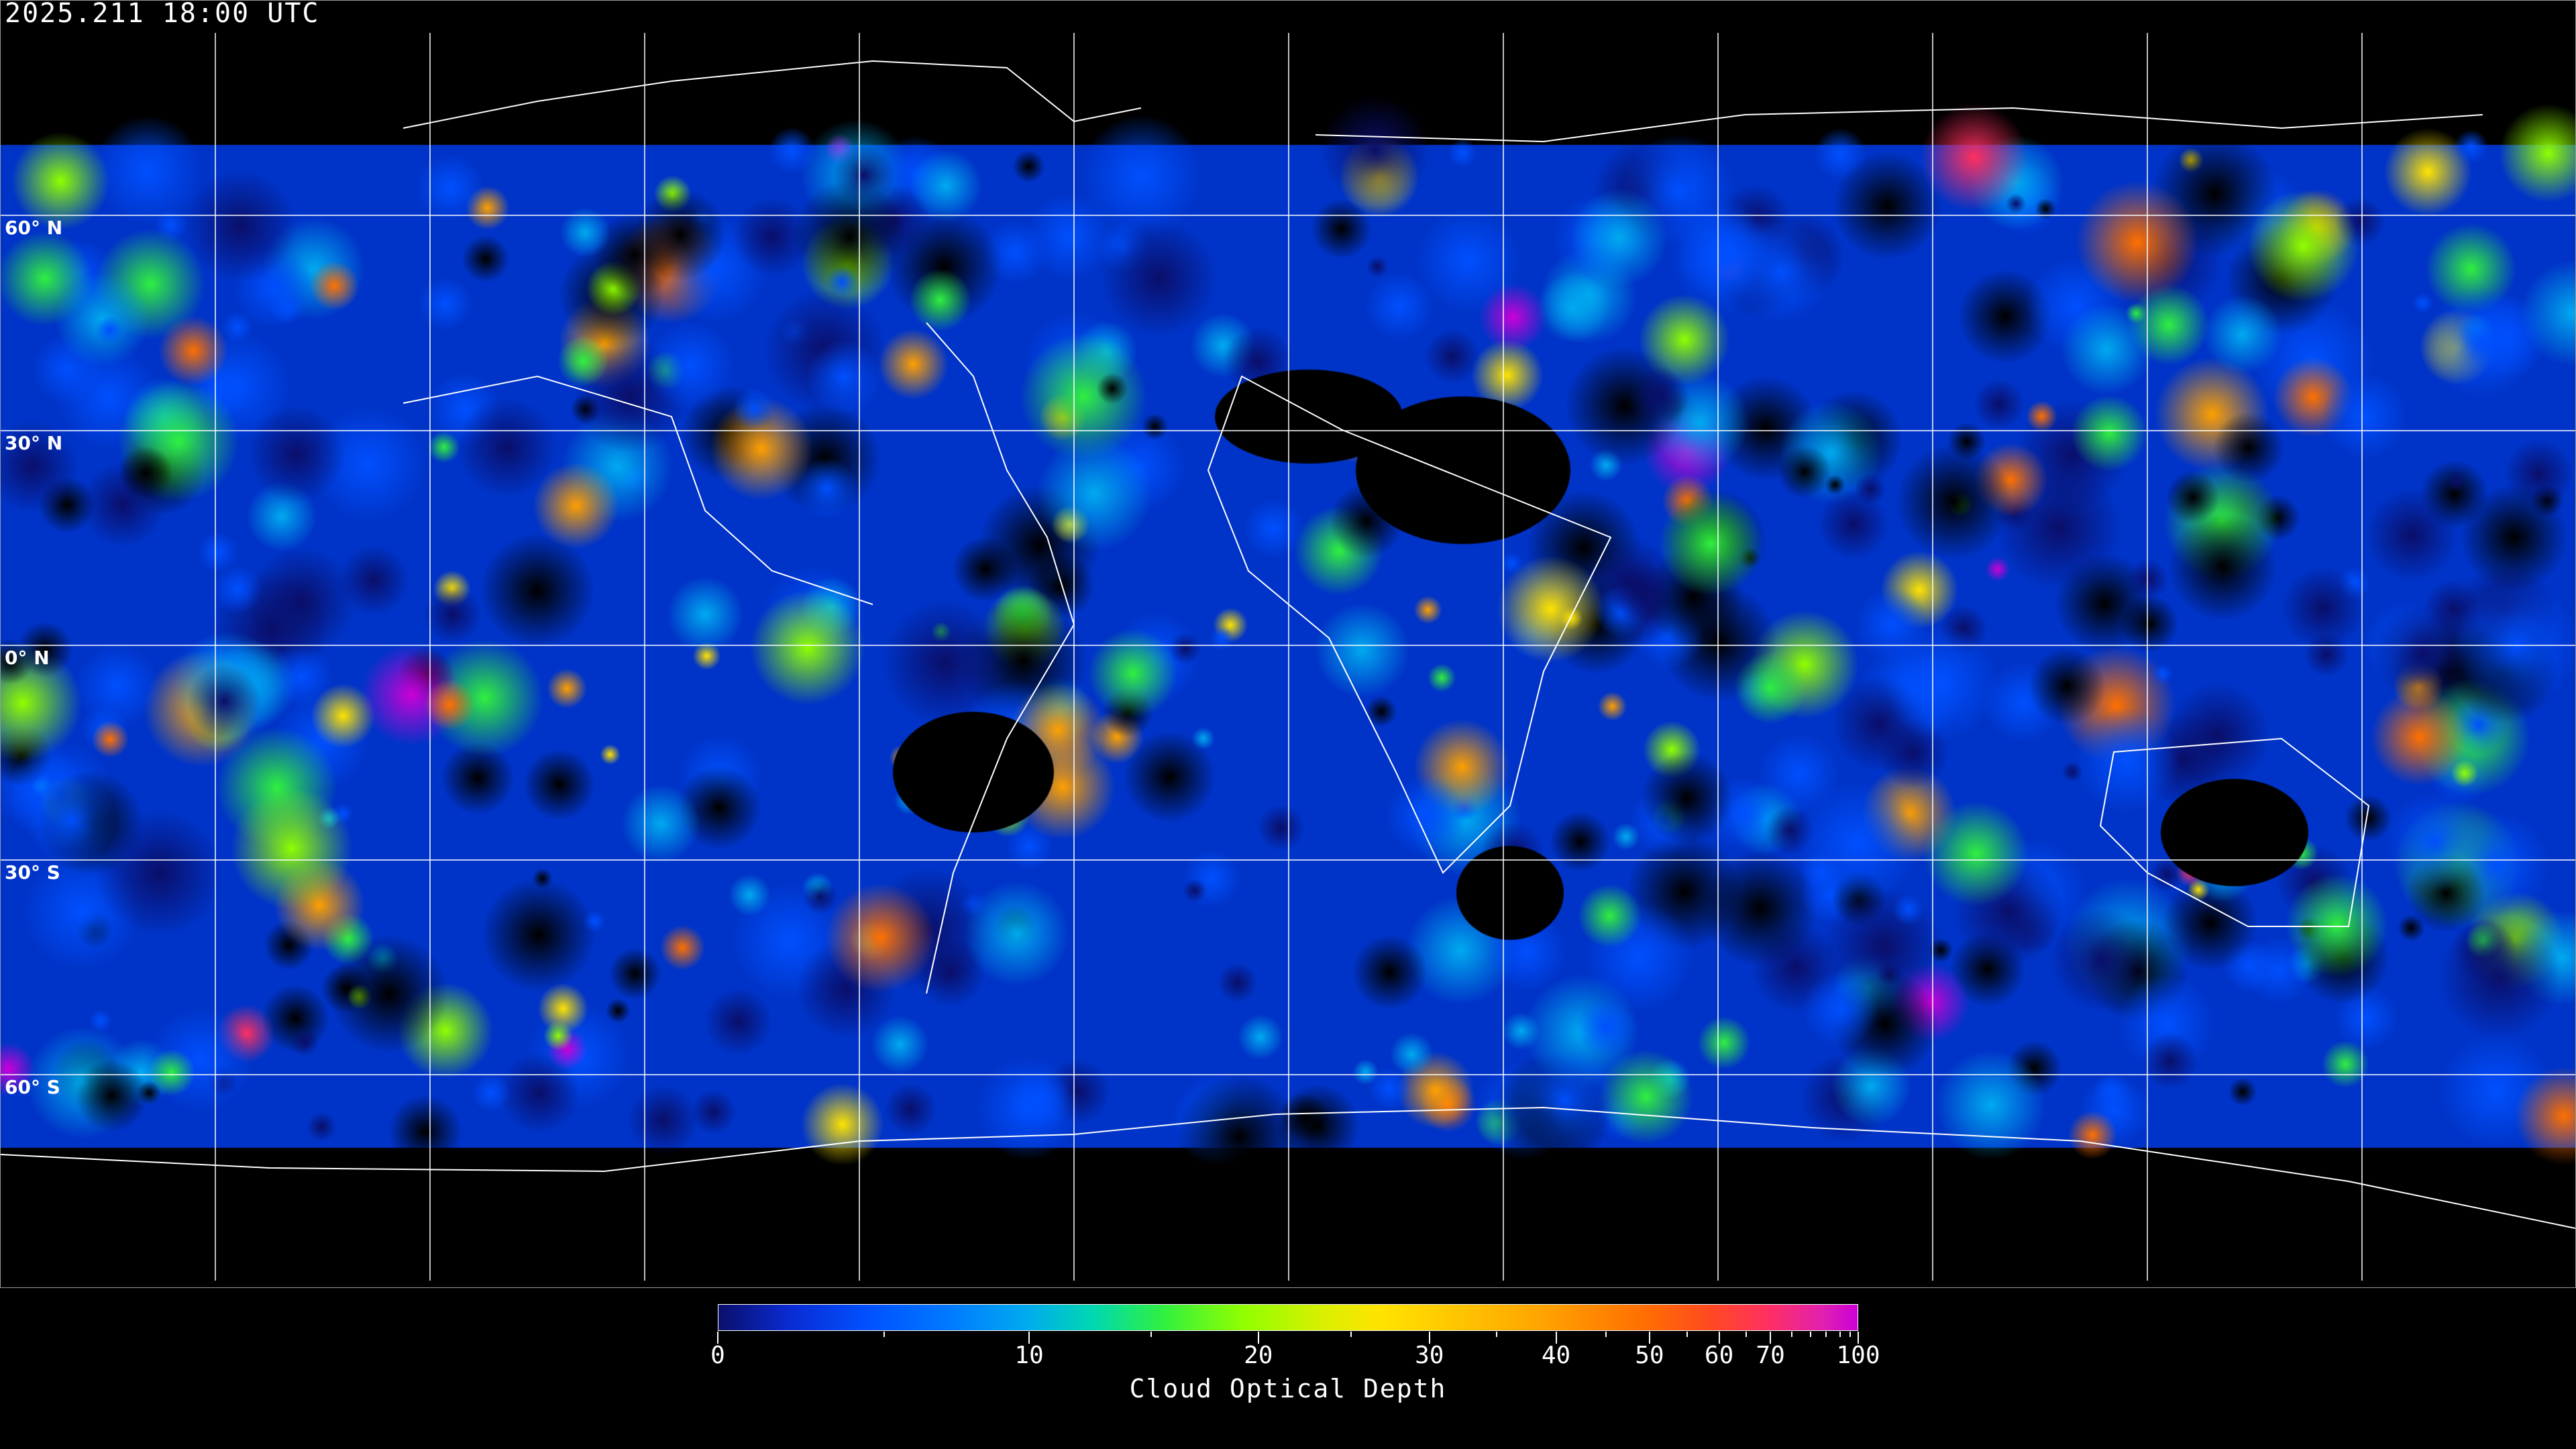 This screenshot has width=2576, height=1449. What do you see at coordinates (1649, 1355) in the screenshot?
I see `colorbar-tick-label: 50` at bounding box center [1649, 1355].